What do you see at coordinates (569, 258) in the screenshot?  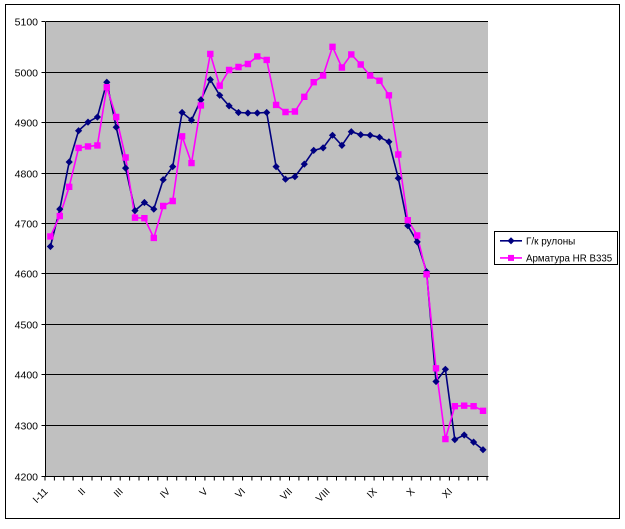 I see `svg-text: Арматура HR B335` at bounding box center [569, 258].